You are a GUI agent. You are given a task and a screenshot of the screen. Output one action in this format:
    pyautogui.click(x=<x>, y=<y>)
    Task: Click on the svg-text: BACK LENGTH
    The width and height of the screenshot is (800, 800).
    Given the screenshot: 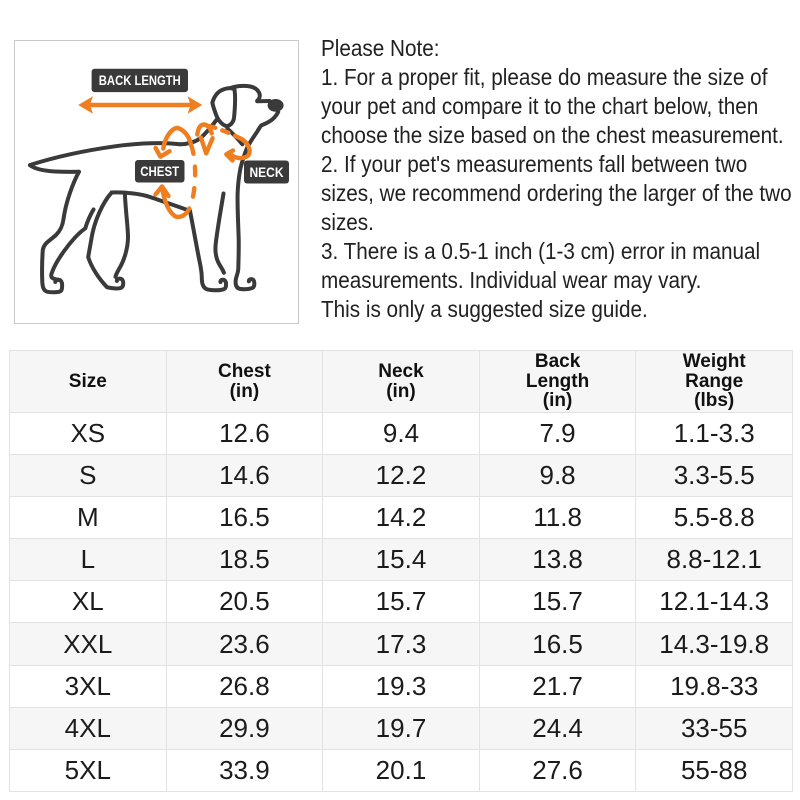 What is the action you would take?
    pyautogui.click(x=140, y=80)
    